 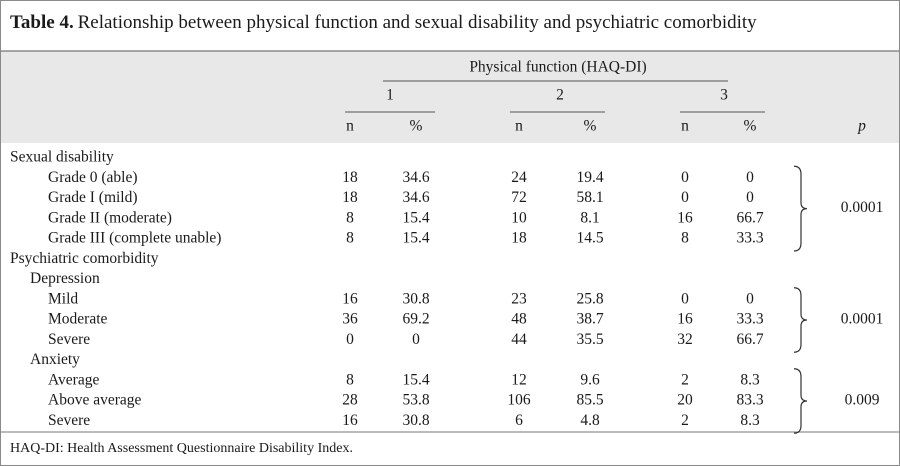 What do you see at coordinates (62, 157) in the screenshot?
I see `section-label: Sexual disability` at bounding box center [62, 157].